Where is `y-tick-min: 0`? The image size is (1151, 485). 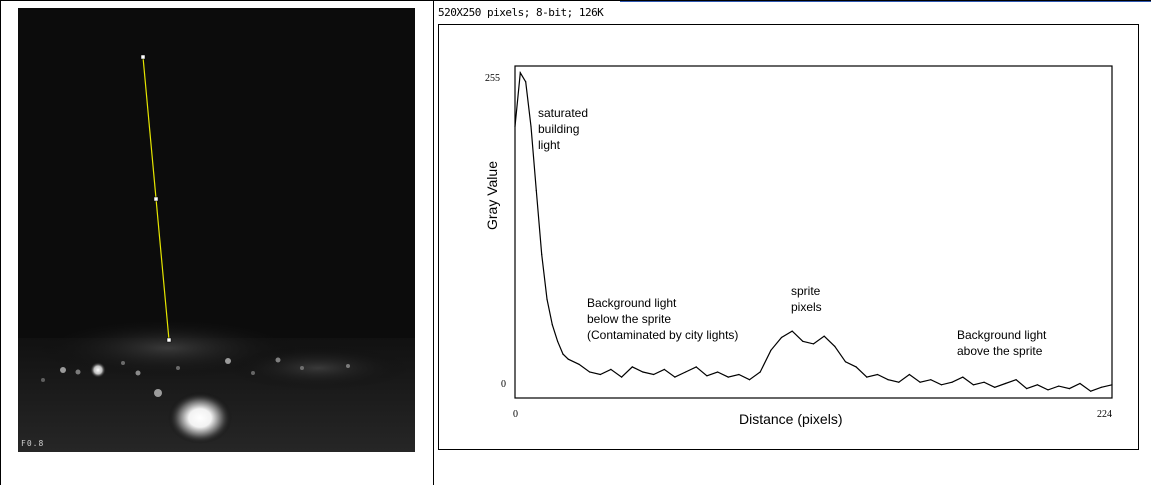 y-tick-min: 0 is located at coordinates (503, 384).